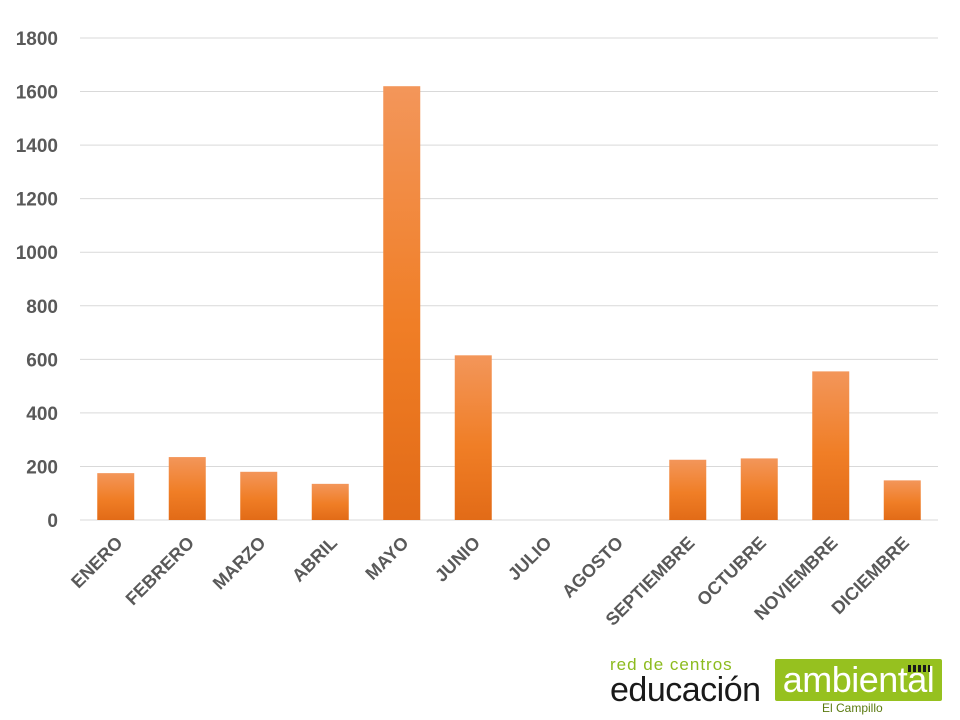 This screenshot has width=960, height=720. Describe the element at coordinates (759, 489) in the screenshot. I see `bar-octubre` at that location.